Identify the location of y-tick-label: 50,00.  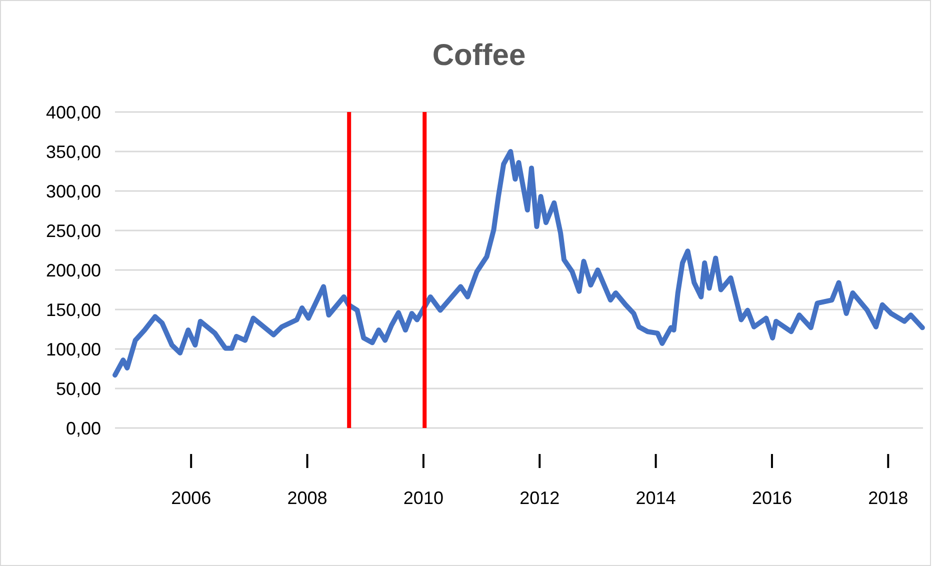
(78, 388).